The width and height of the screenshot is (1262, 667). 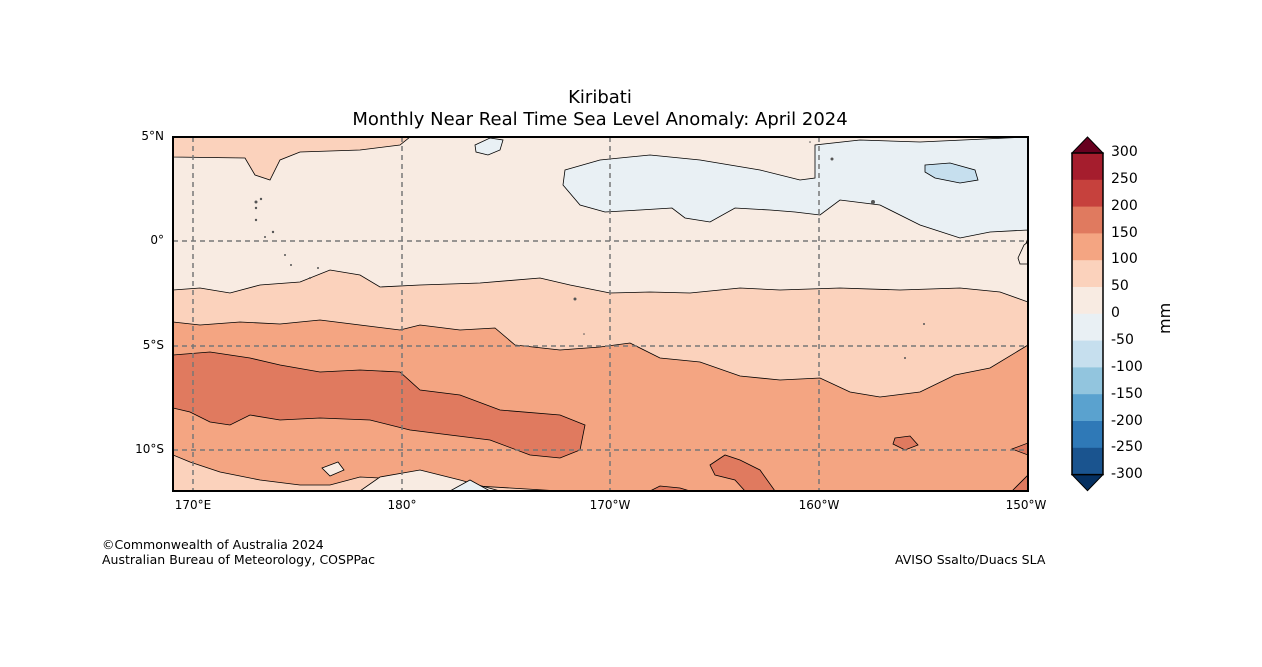 What do you see at coordinates (292, 159) in the screenshot?
I see `band-50-100-north` at bounding box center [292, 159].